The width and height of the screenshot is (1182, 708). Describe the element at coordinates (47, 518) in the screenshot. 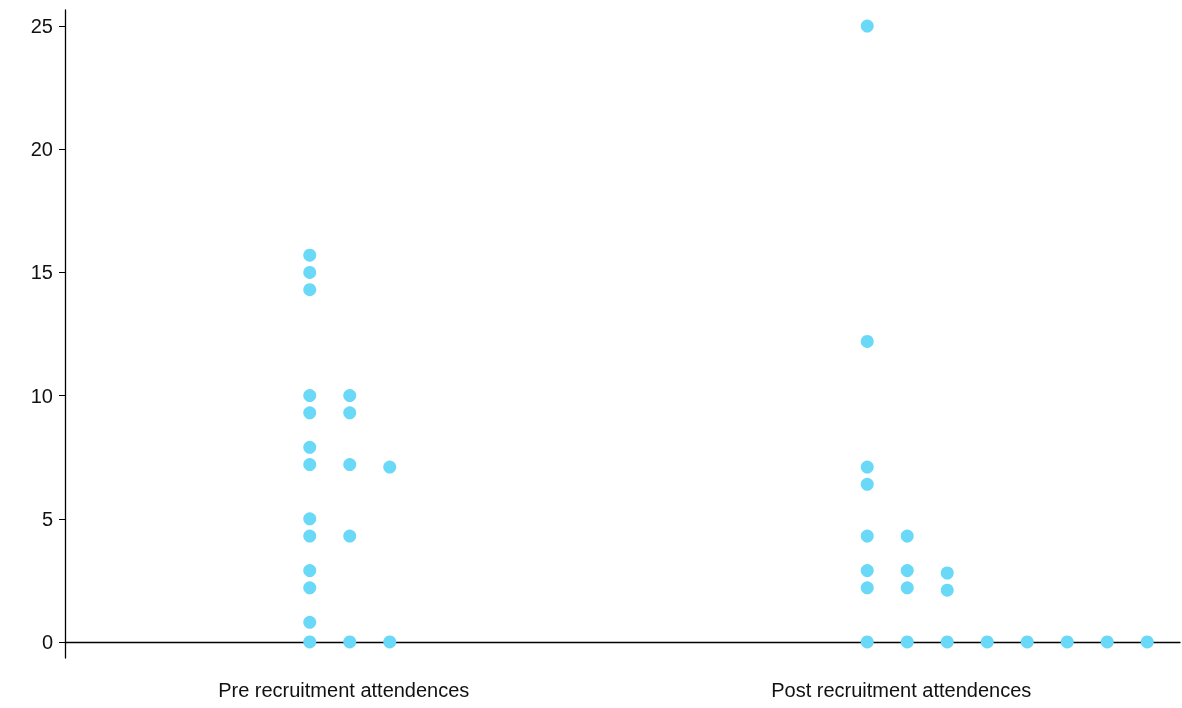

I see `y-tick-label: 5` at that location.